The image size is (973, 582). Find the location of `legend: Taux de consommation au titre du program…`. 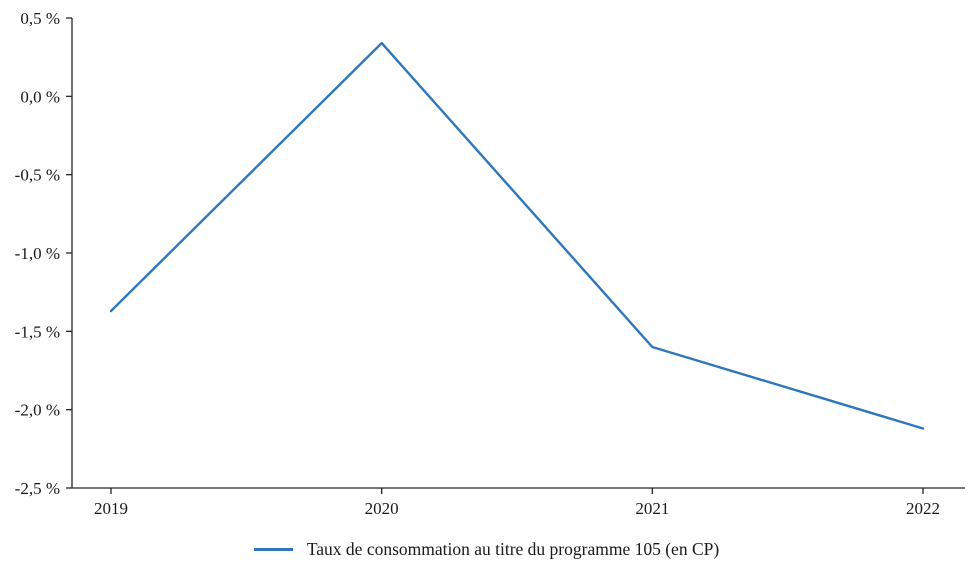

legend: Taux de consommation au titre du program… is located at coordinates (486, 549).